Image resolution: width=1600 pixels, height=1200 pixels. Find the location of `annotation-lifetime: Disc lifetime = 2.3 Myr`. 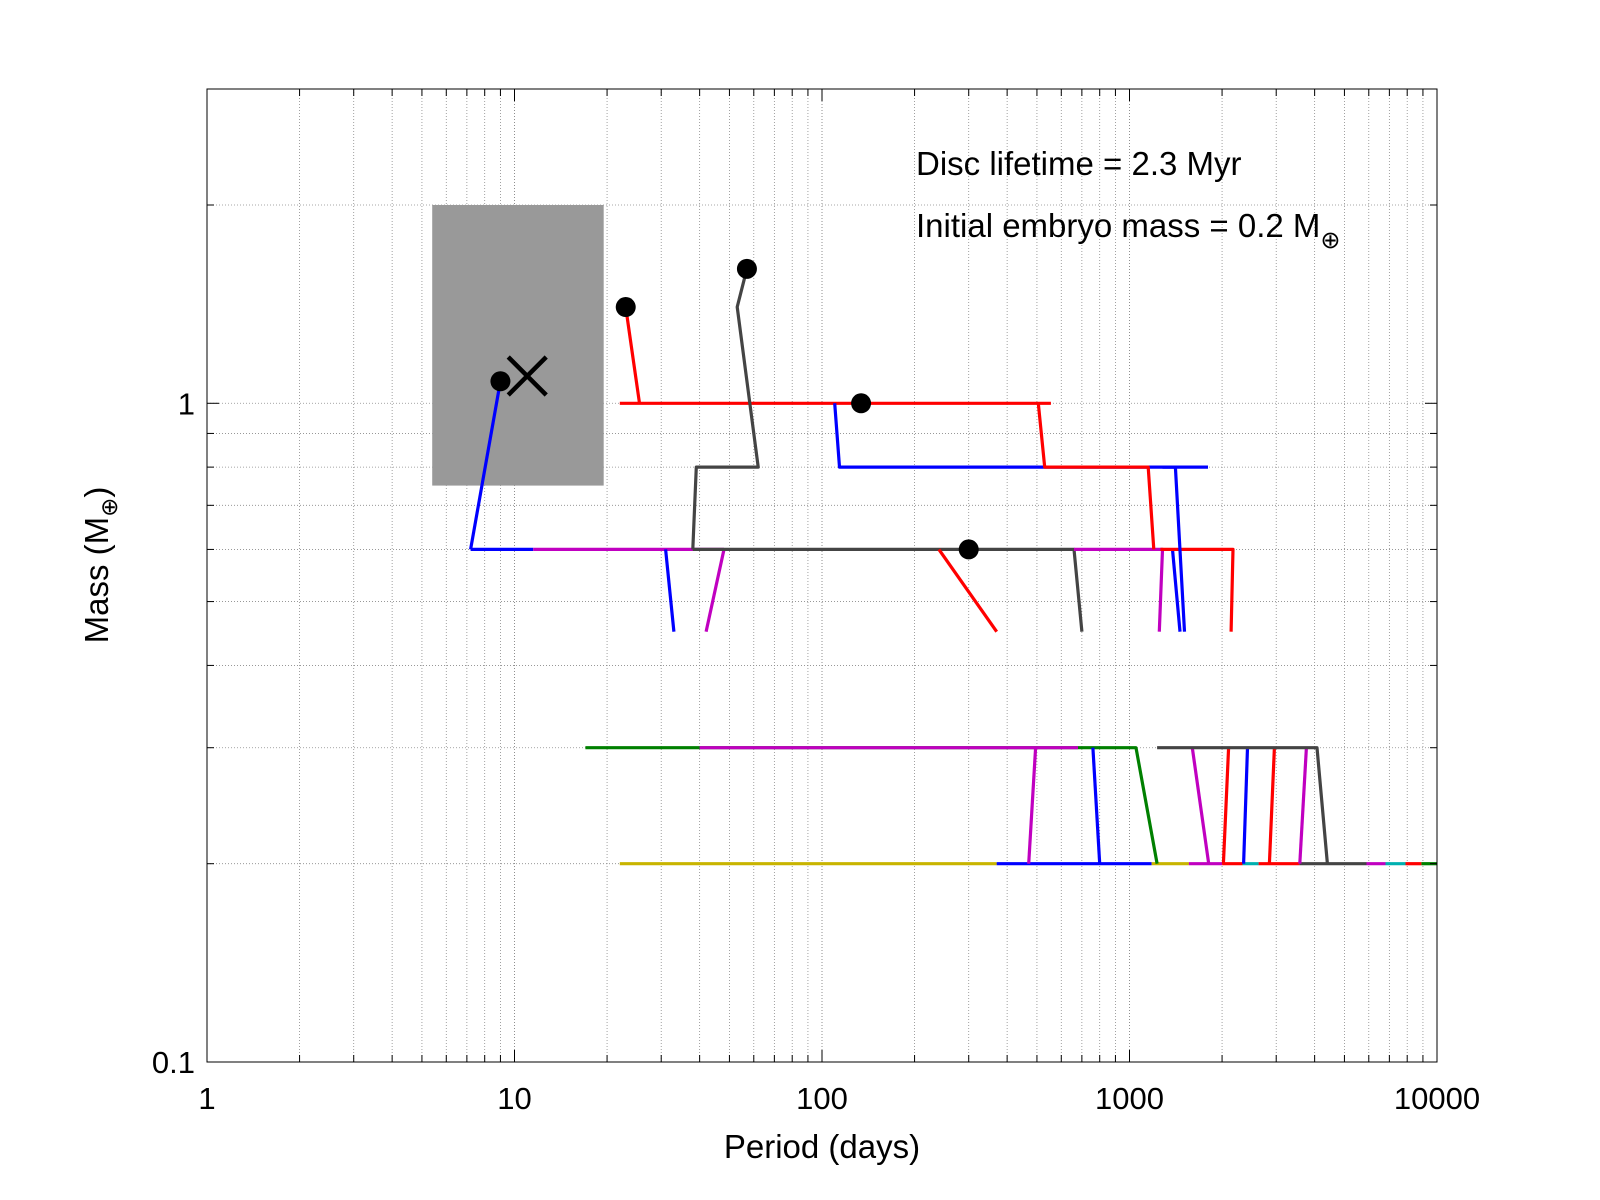

annotation-lifetime: Disc lifetime = 2.3 Myr is located at coordinates (1079, 163).